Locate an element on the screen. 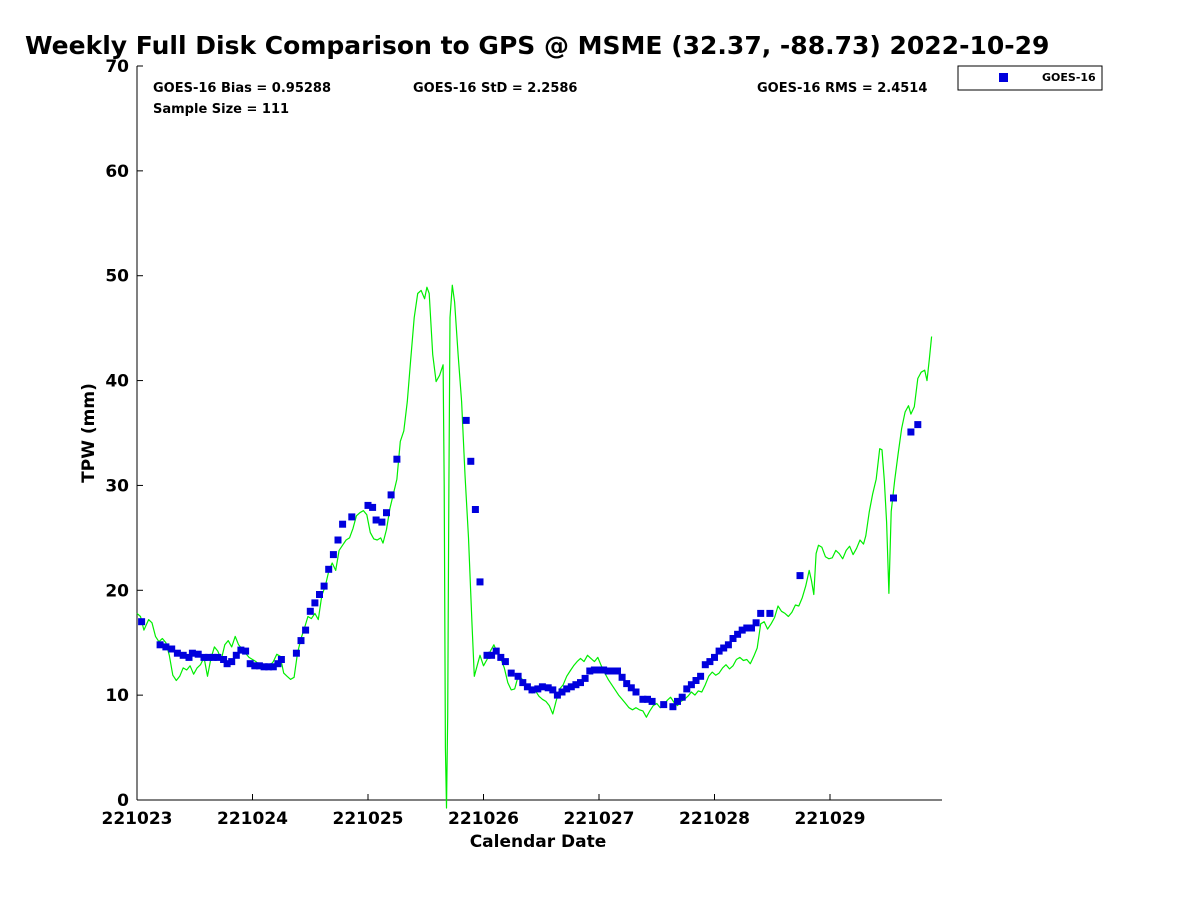  y-axis-label: TPW (mm) is located at coordinates (89, 433).